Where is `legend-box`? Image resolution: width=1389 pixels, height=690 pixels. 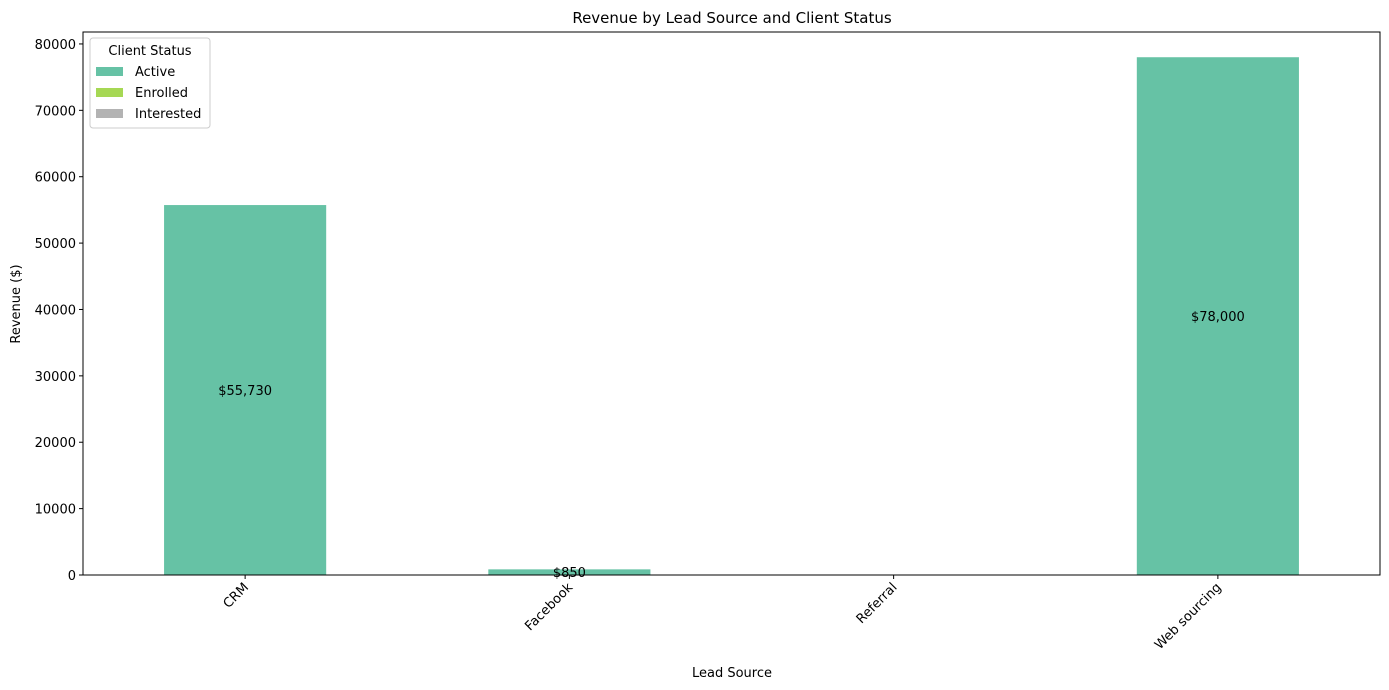
legend-box is located at coordinates (150, 83).